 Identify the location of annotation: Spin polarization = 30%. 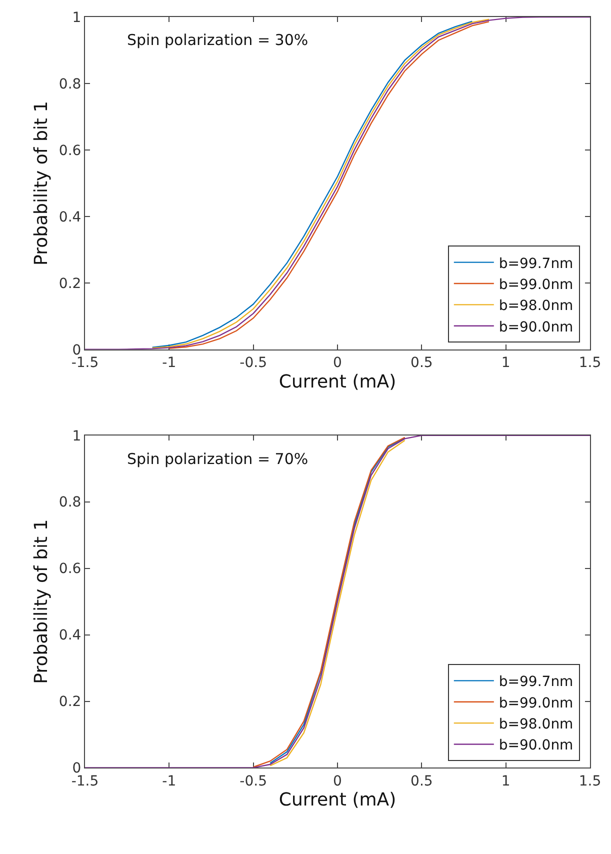
(217, 40).